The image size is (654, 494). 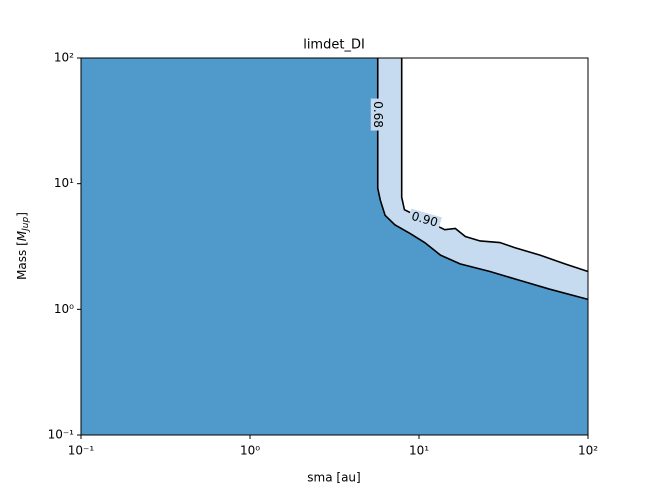 I want to click on x-tick-label: 10⁰, so click(x=250, y=451).